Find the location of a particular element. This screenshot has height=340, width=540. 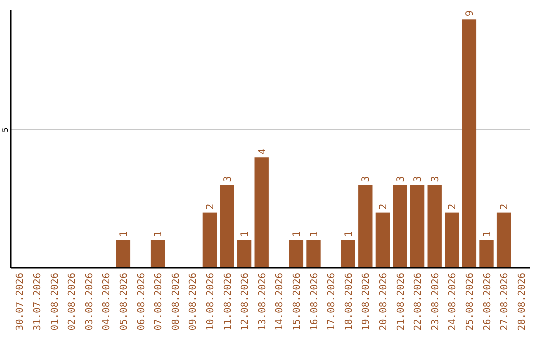

x-tick-label: 06.08.2026 is located at coordinates (142, 301).